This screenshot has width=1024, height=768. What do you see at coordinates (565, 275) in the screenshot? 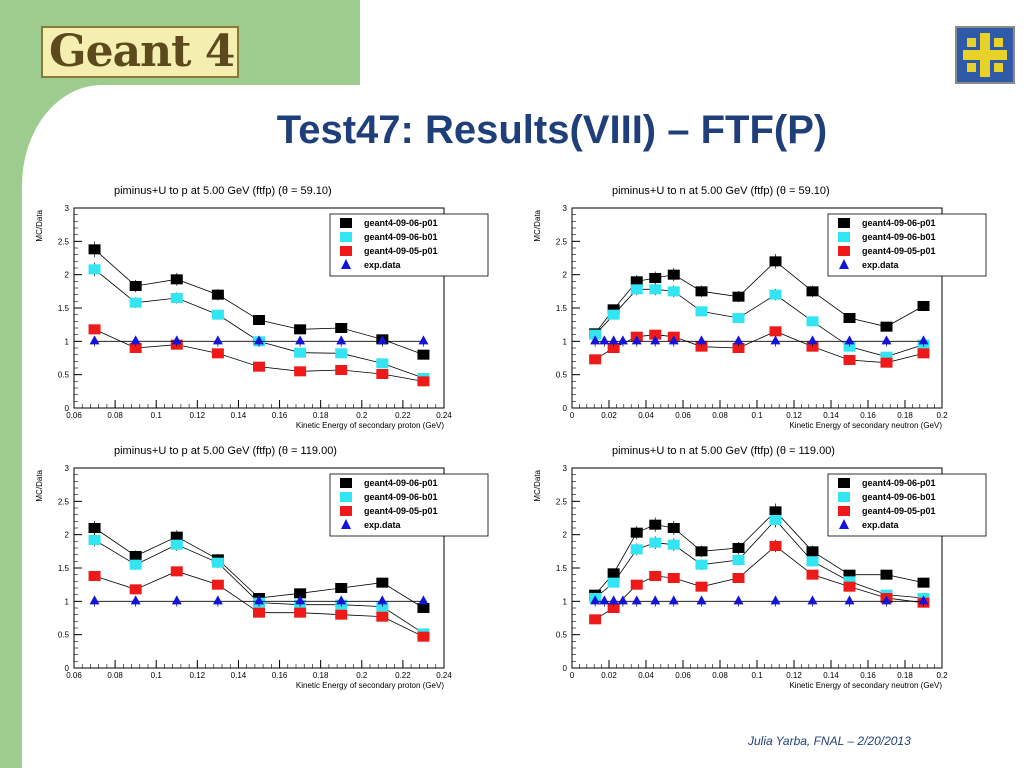
I see `y-tick-label: 2` at bounding box center [565, 275].